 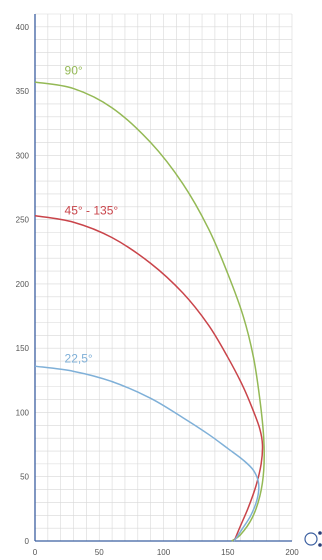 I want to click on x-tick-label: 50, so click(x=99, y=552).